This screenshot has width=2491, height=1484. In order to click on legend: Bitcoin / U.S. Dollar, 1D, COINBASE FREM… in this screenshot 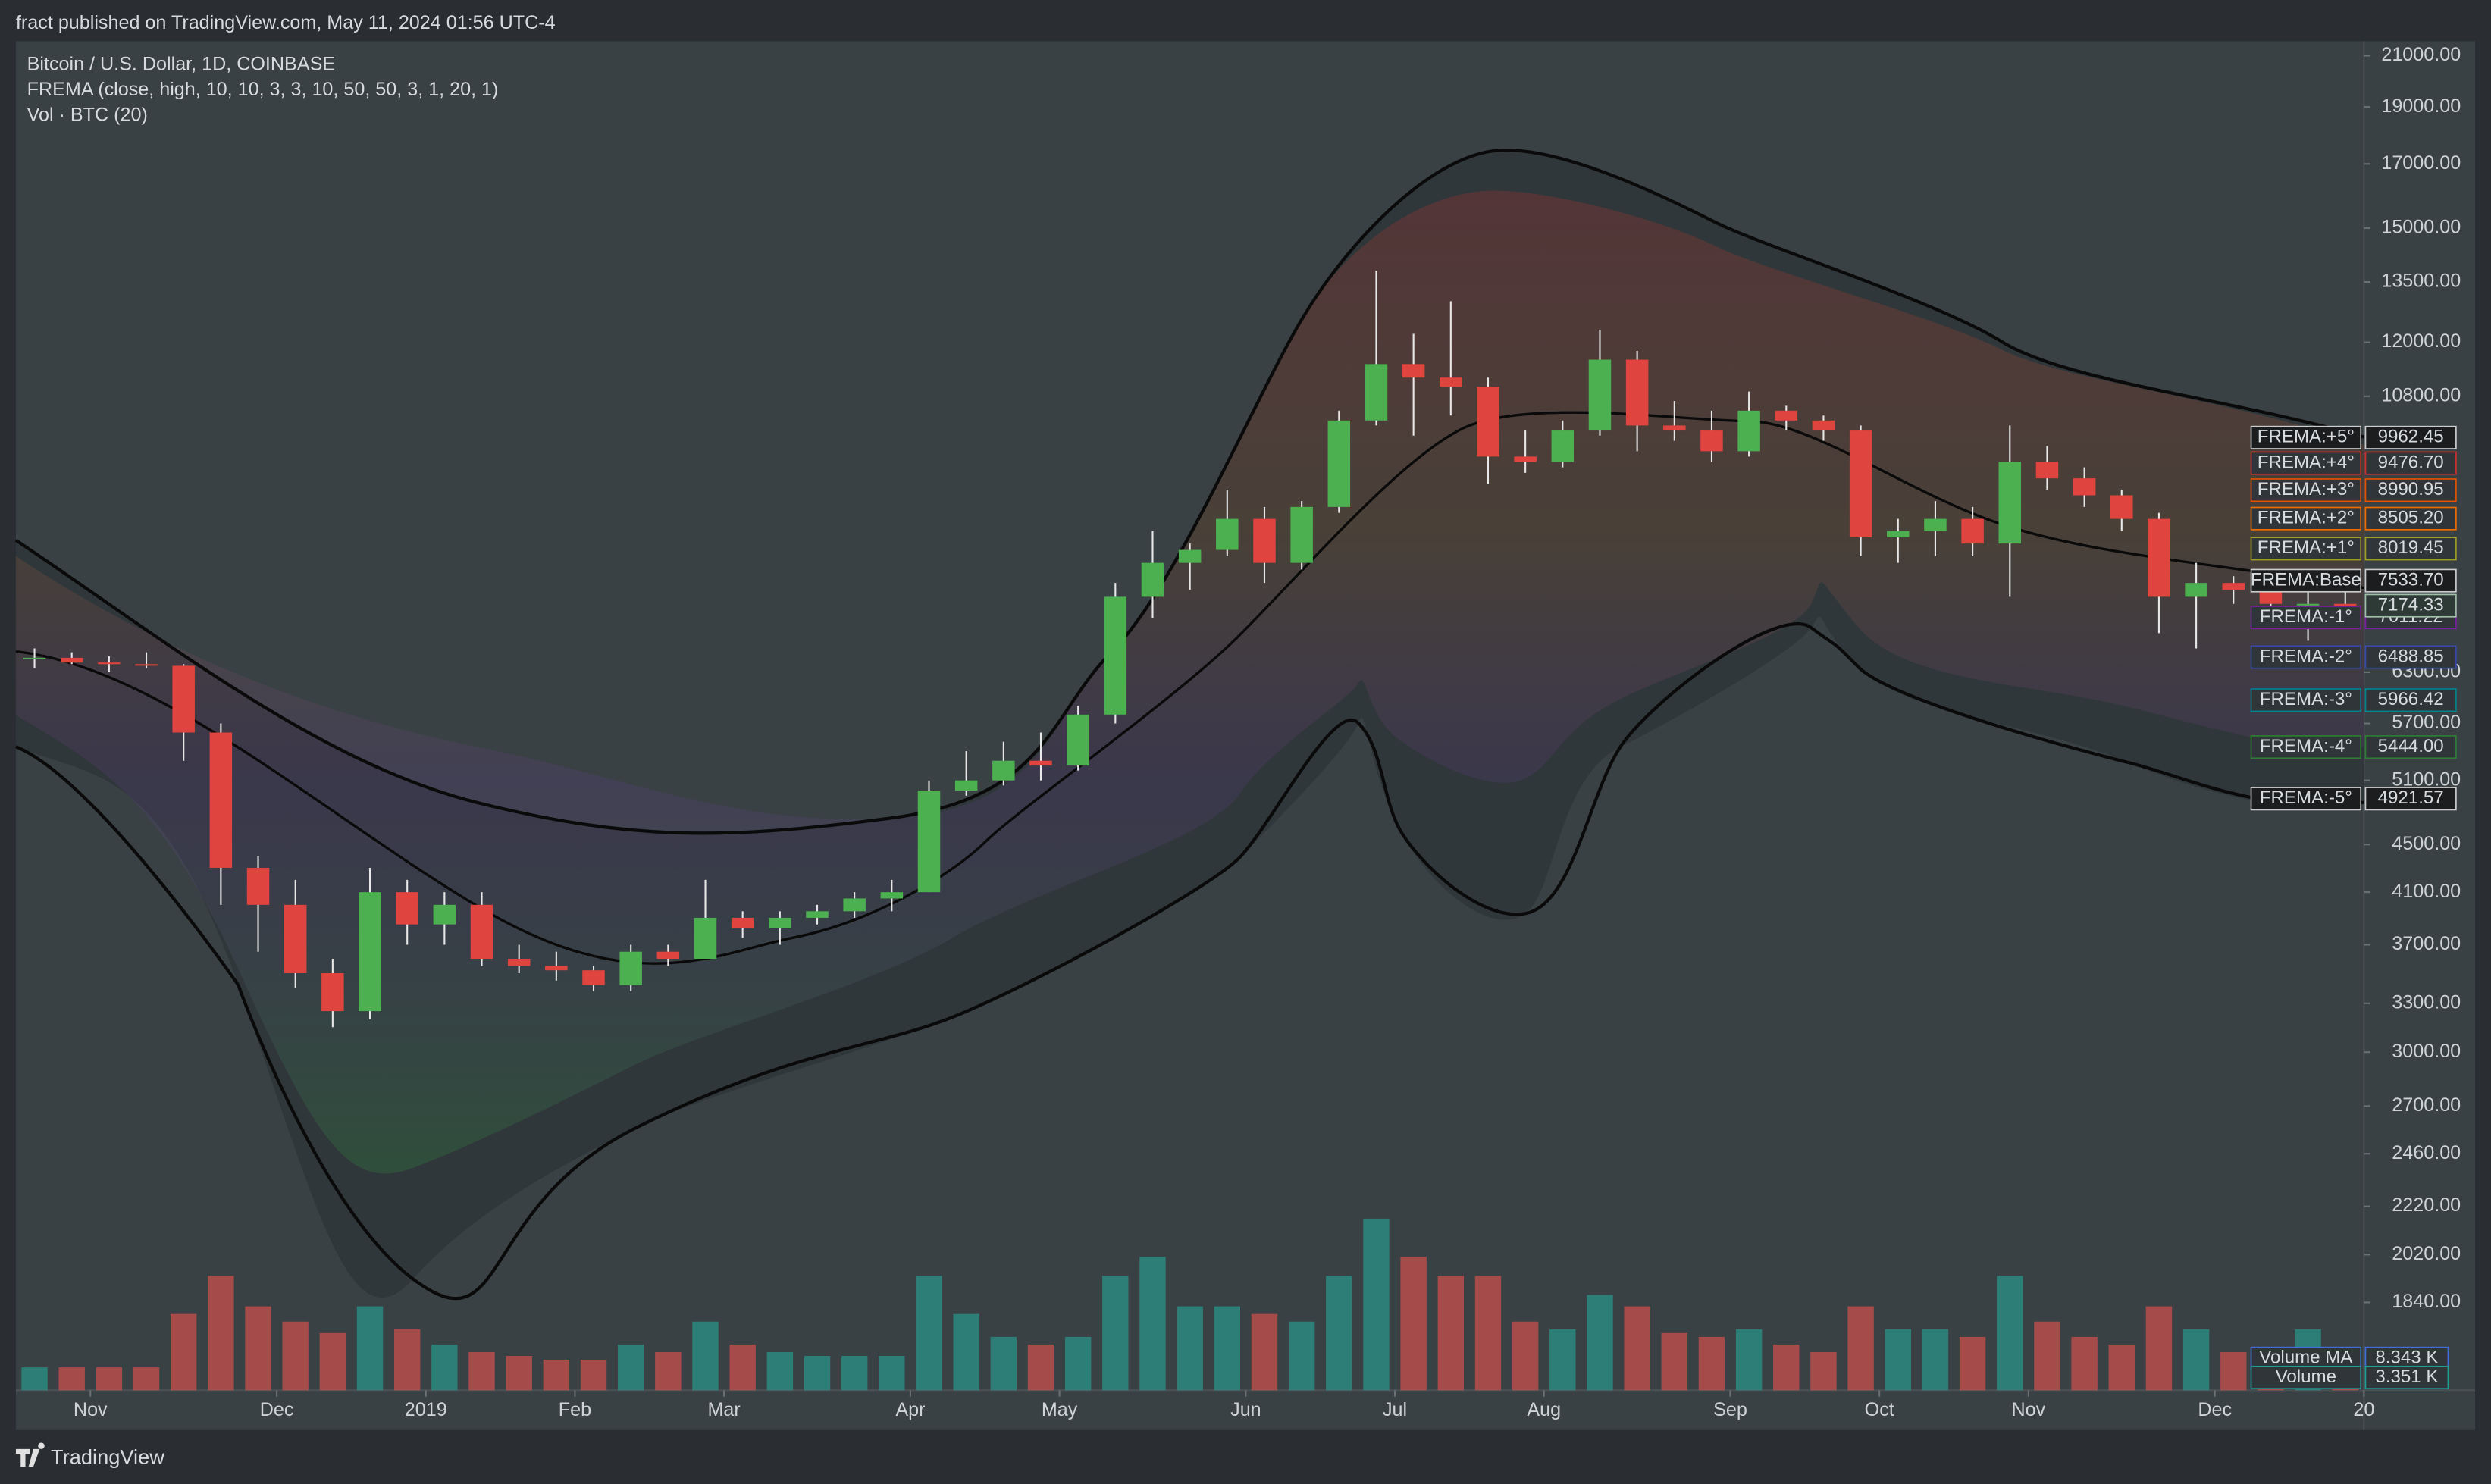, I will do `click(263, 90)`.